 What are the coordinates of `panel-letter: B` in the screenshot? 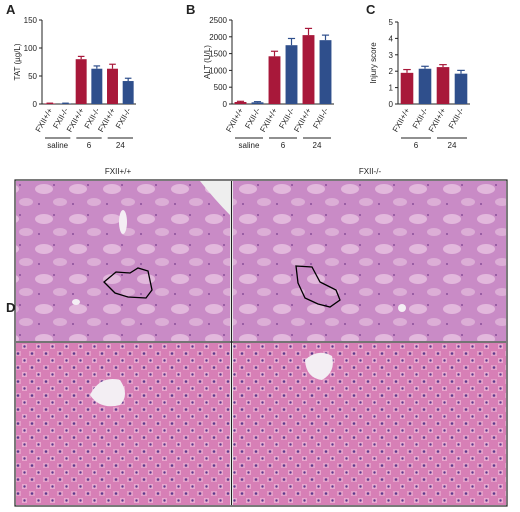 It's located at (190, 9).